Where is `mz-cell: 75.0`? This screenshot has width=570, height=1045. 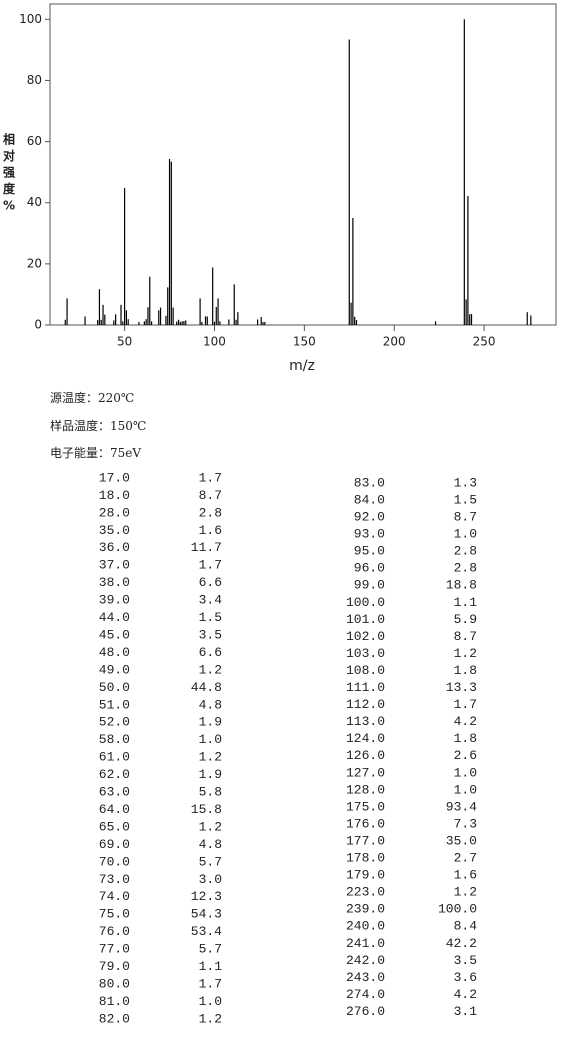 mz-cell: 75.0 is located at coordinates (114, 914).